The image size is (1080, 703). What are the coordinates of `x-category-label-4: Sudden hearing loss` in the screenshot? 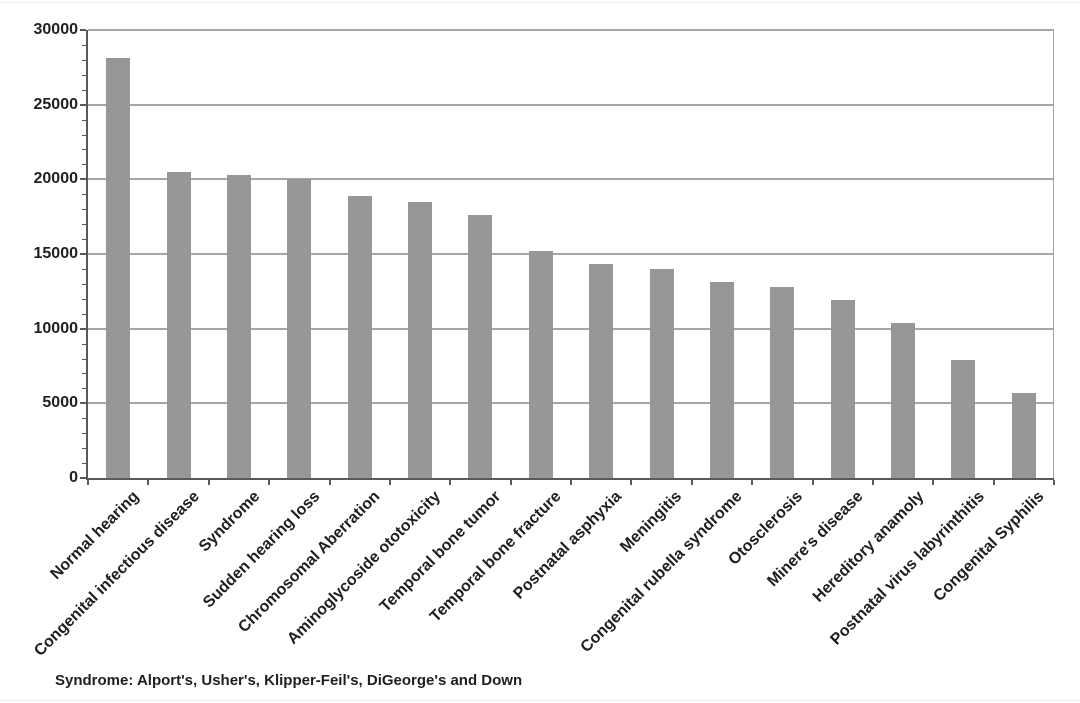 It's located at (262, 550).